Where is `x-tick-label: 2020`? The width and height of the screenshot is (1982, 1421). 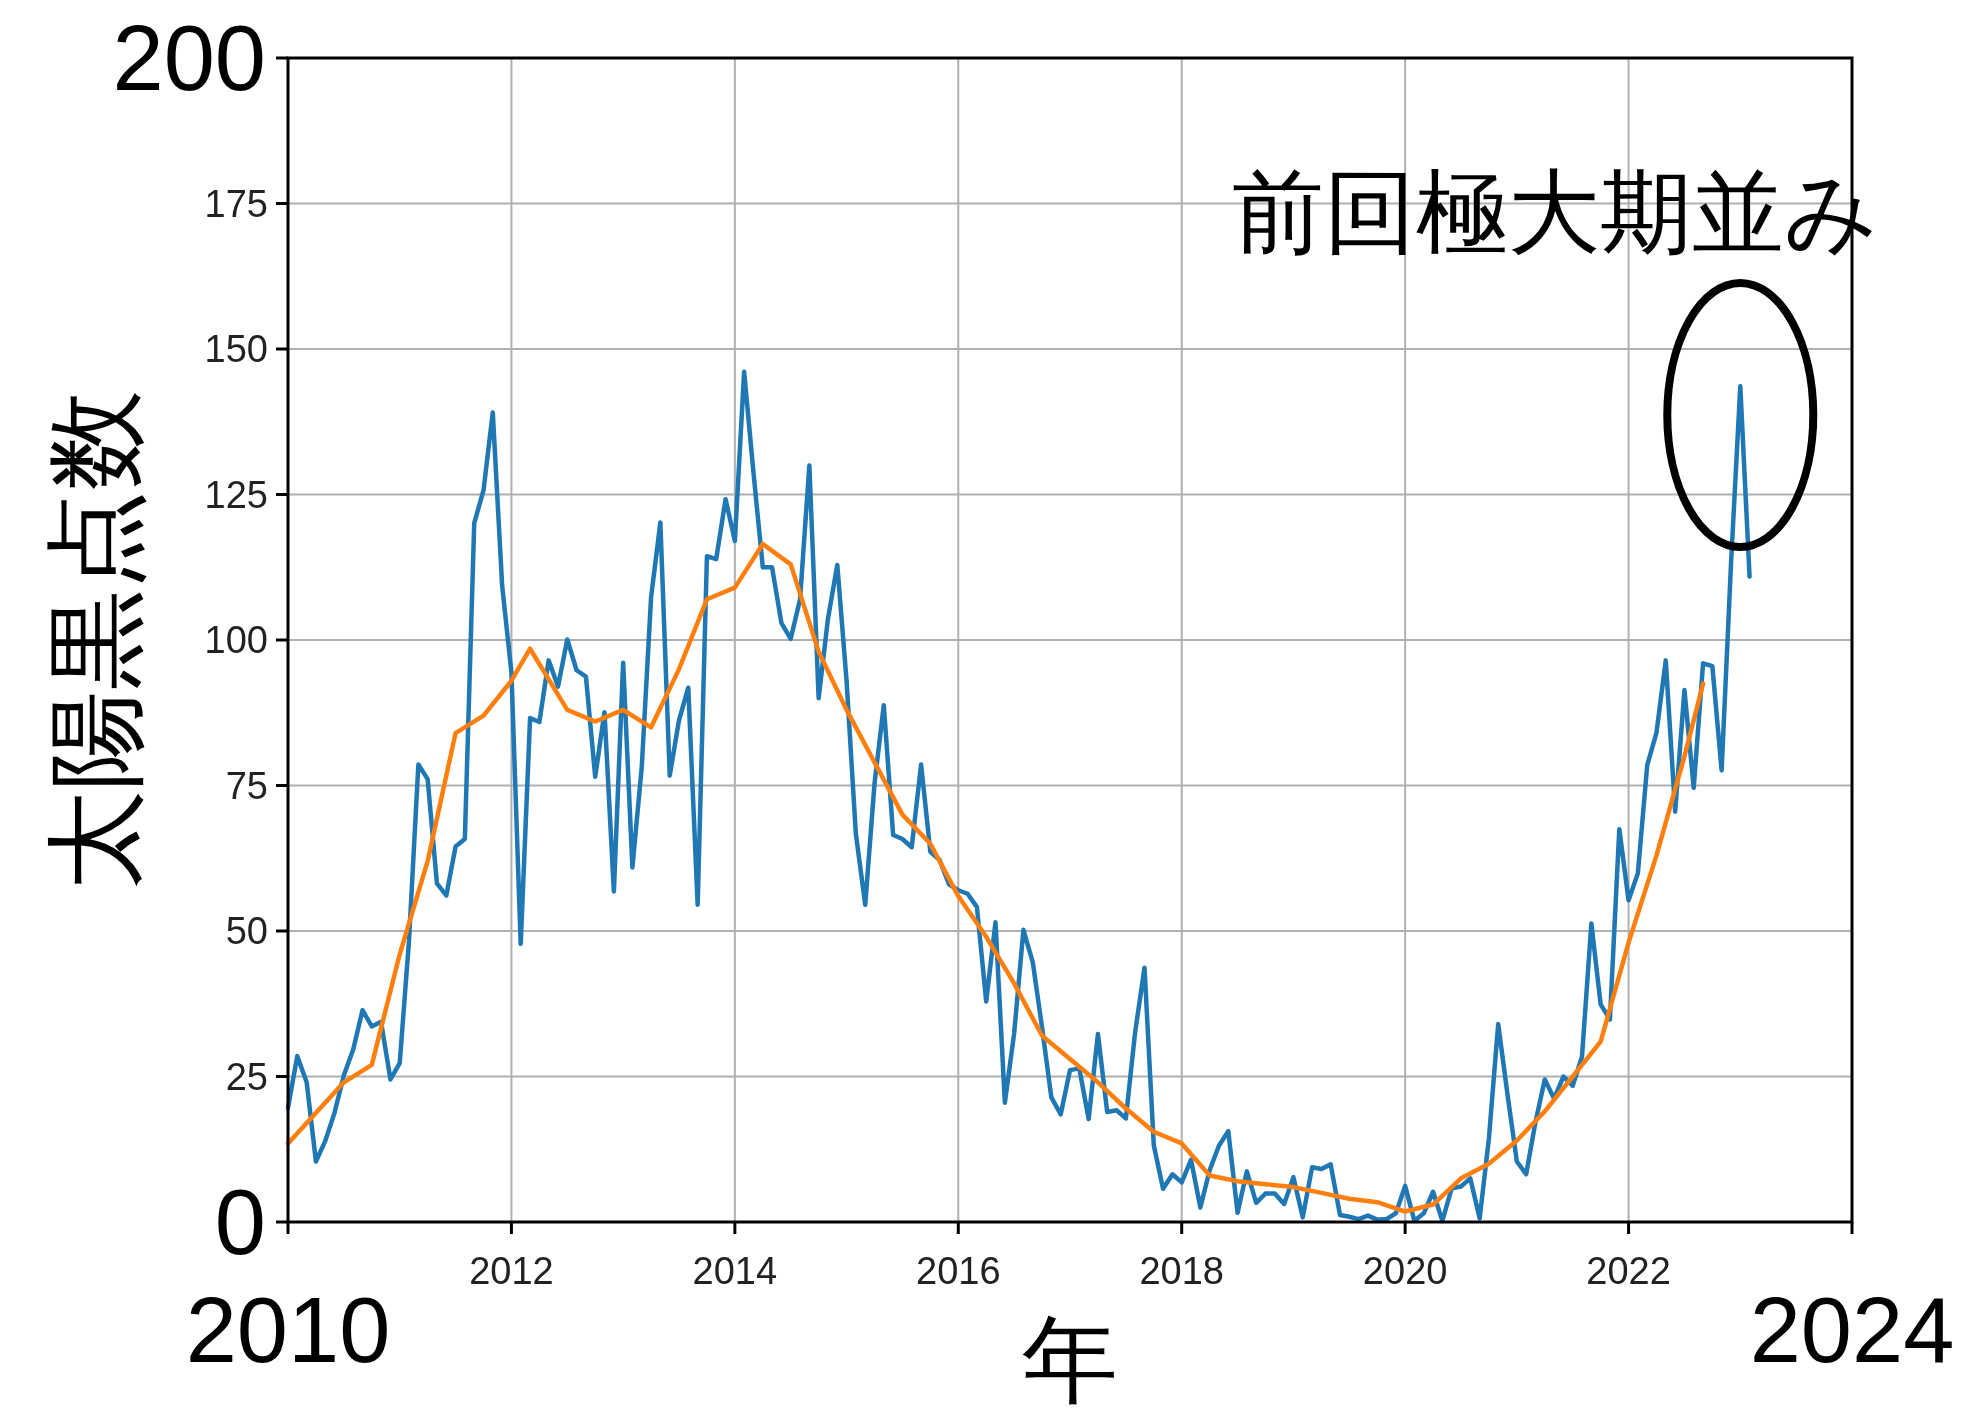
x-tick-label: 2020 is located at coordinates (1405, 1271).